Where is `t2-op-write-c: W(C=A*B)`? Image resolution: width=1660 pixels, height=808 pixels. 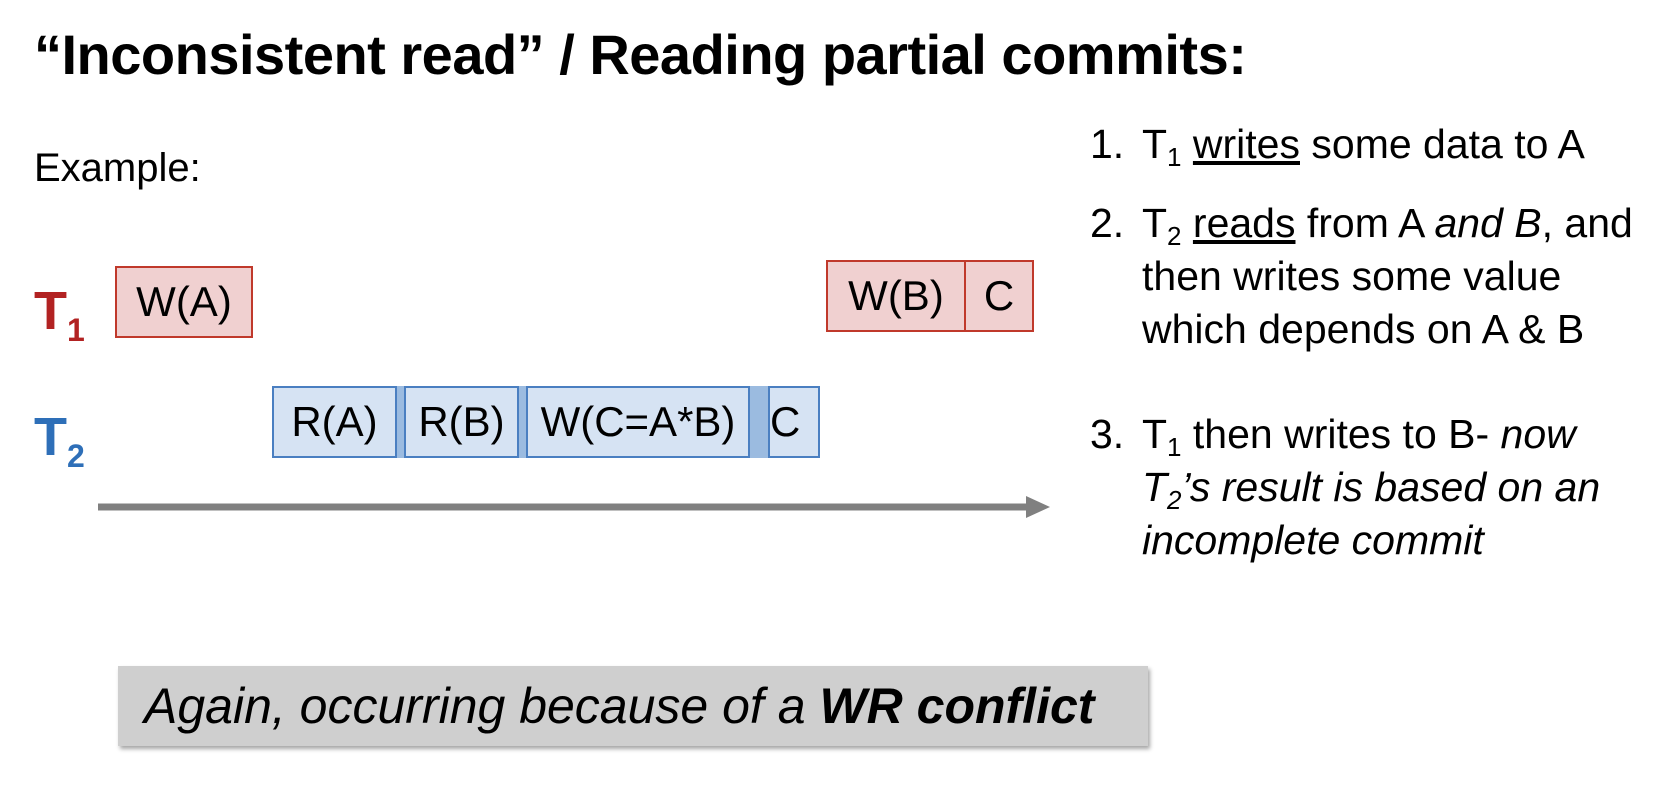 t2-op-write-c: W(C=A*B) is located at coordinates (638, 422).